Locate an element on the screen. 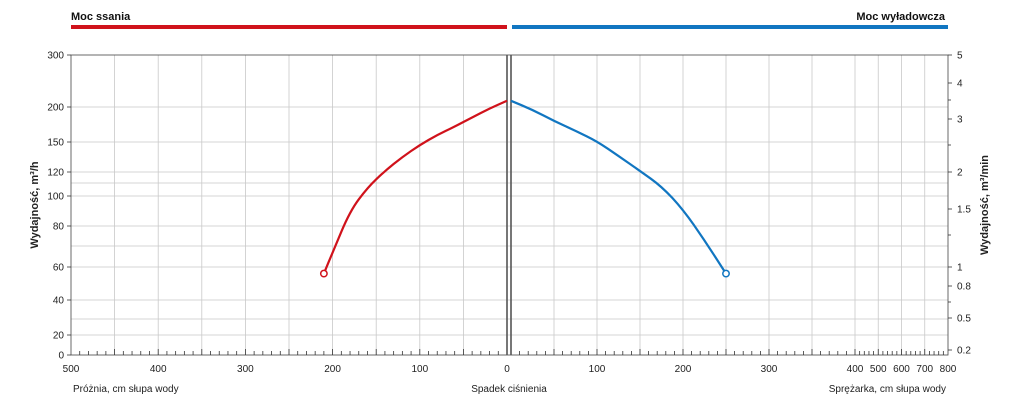 The width and height of the screenshot is (1024, 400). x-left-tick-label: 400 is located at coordinates (158, 369).